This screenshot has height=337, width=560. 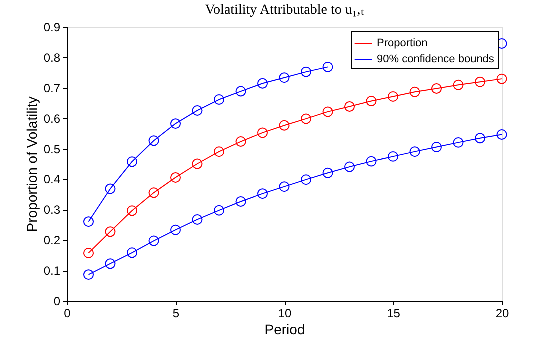 What do you see at coordinates (285, 10) in the screenshot?
I see `chart-title: Volatility Attributable to u₁,ₜ` at bounding box center [285, 10].